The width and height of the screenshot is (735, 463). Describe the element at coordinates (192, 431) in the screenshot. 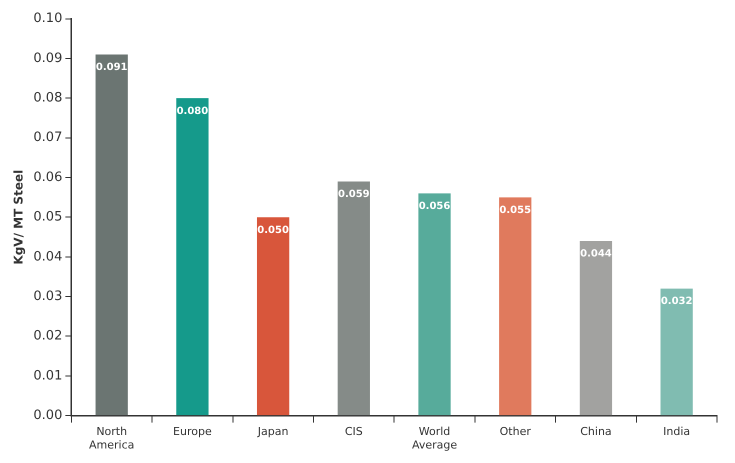

I see `x-tick-label: Europe` at that location.